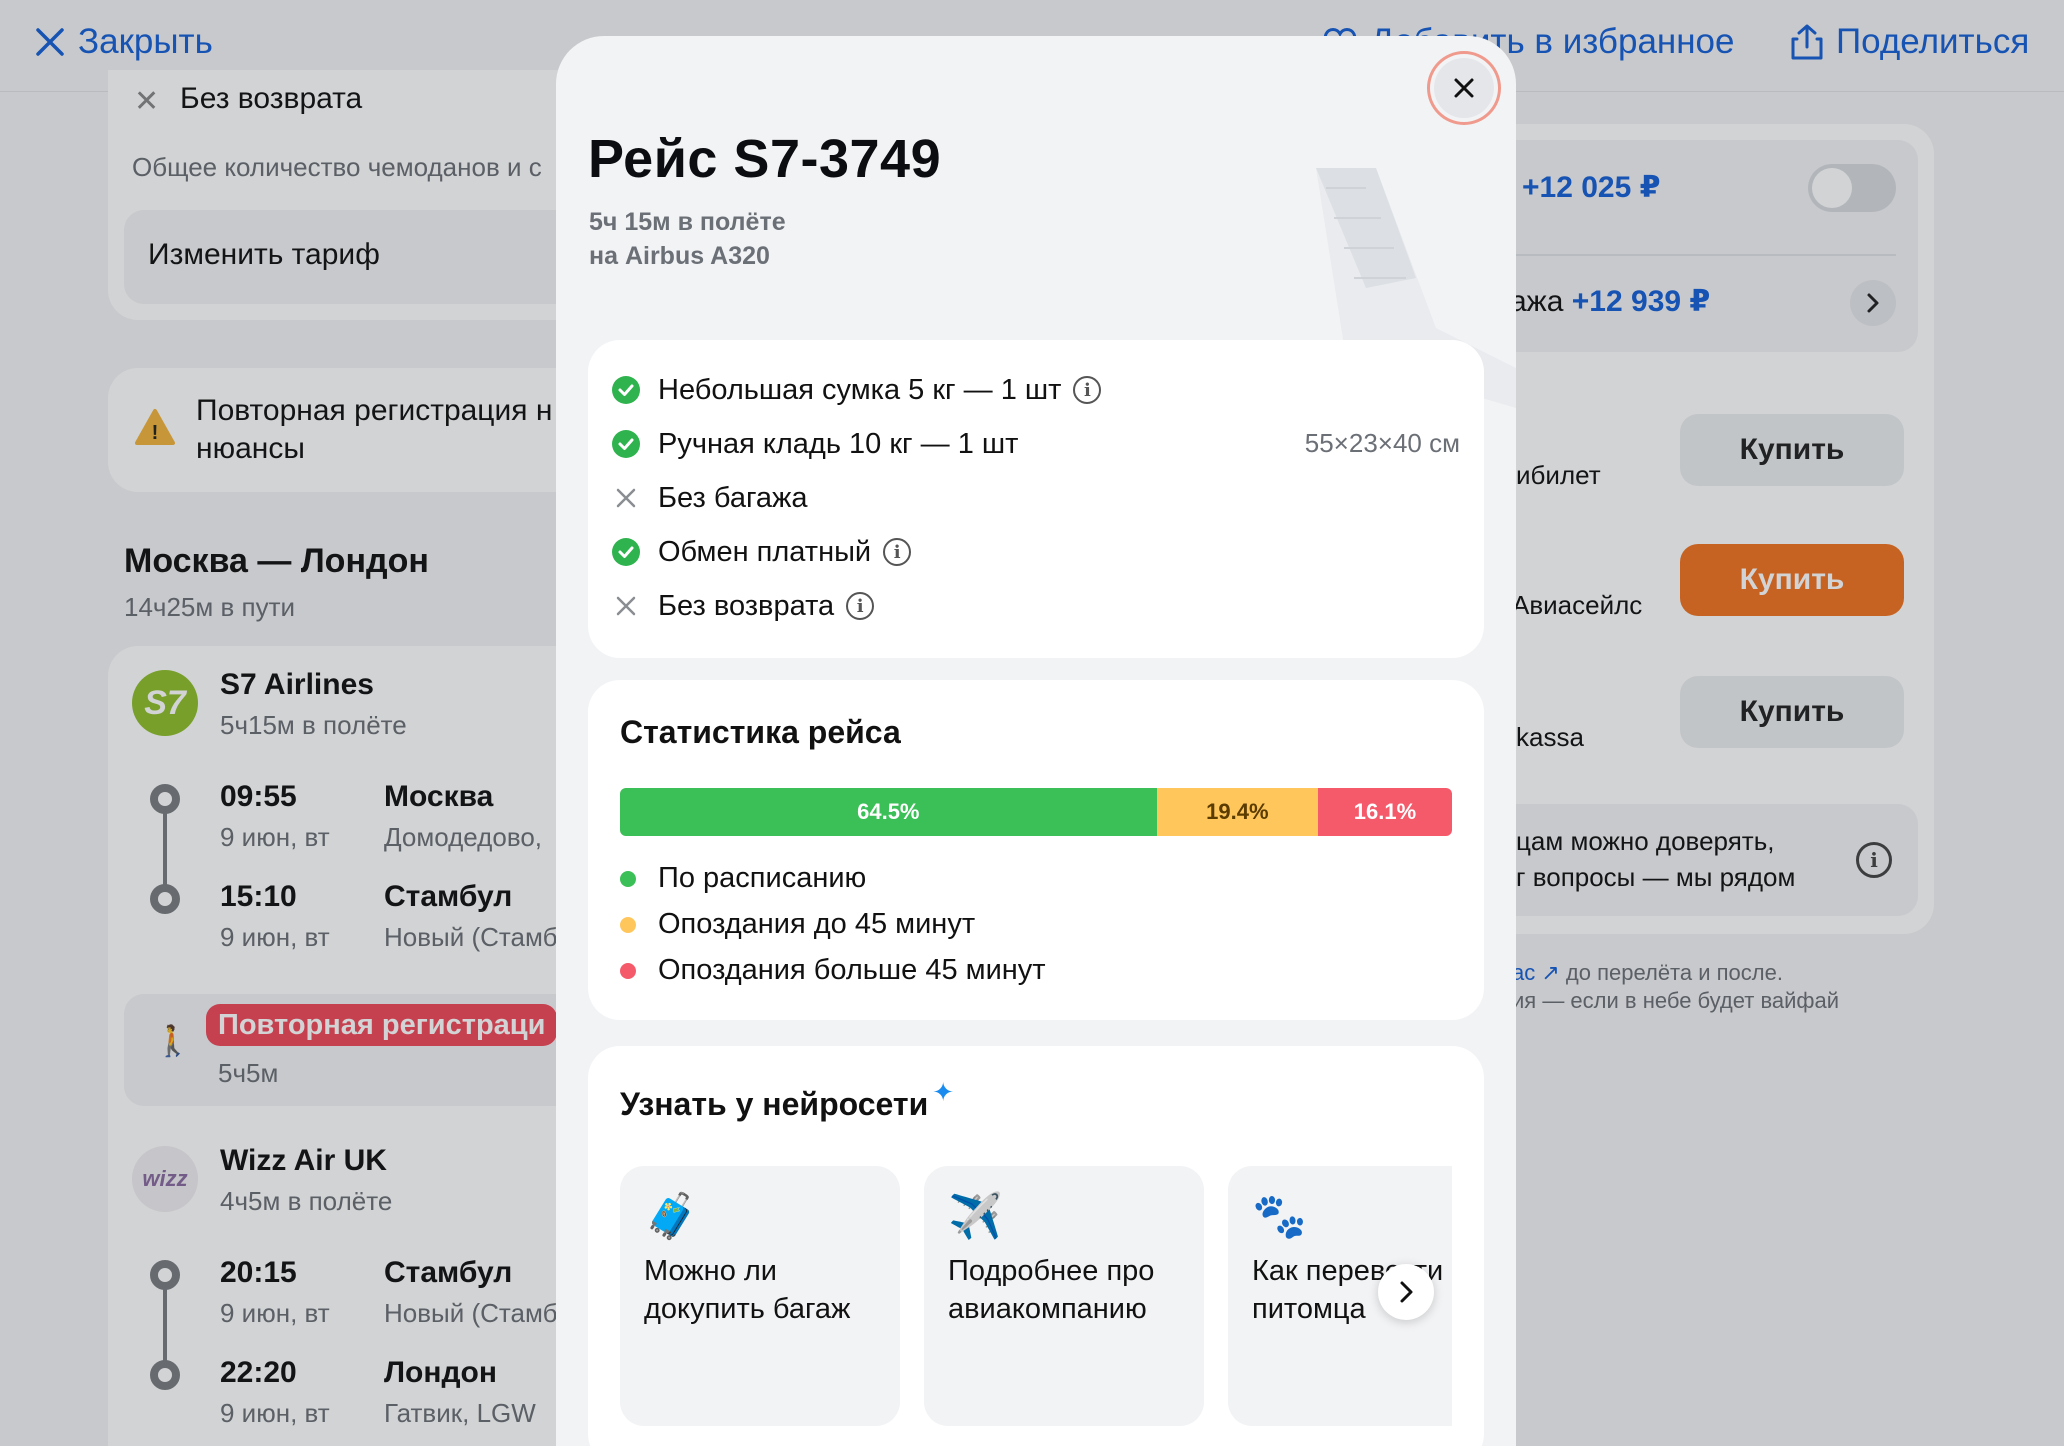 This screenshot has height=1446, width=2064. I want to click on seller3-name: kassa, so click(1550, 737).